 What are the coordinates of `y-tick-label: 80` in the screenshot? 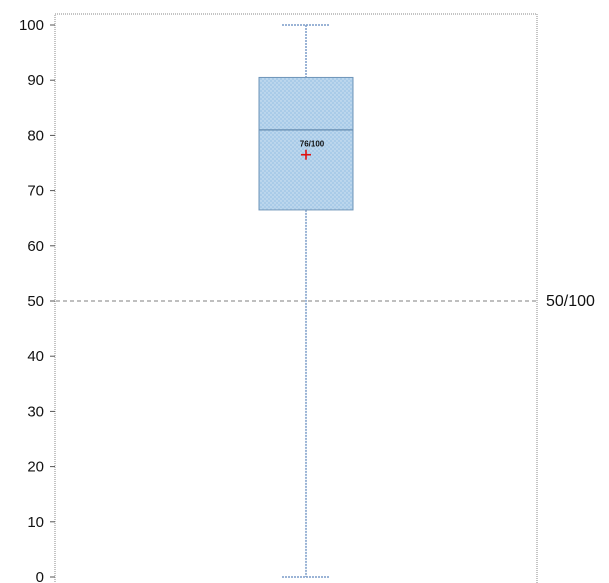 It's located at (35, 135).